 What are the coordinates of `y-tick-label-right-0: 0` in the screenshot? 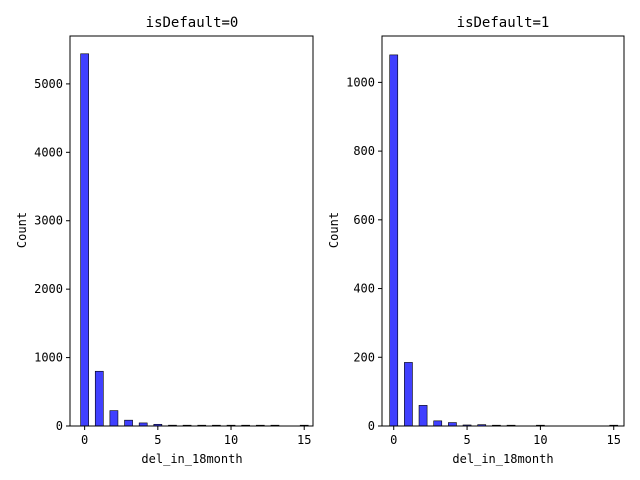 It's located at (371, 426).